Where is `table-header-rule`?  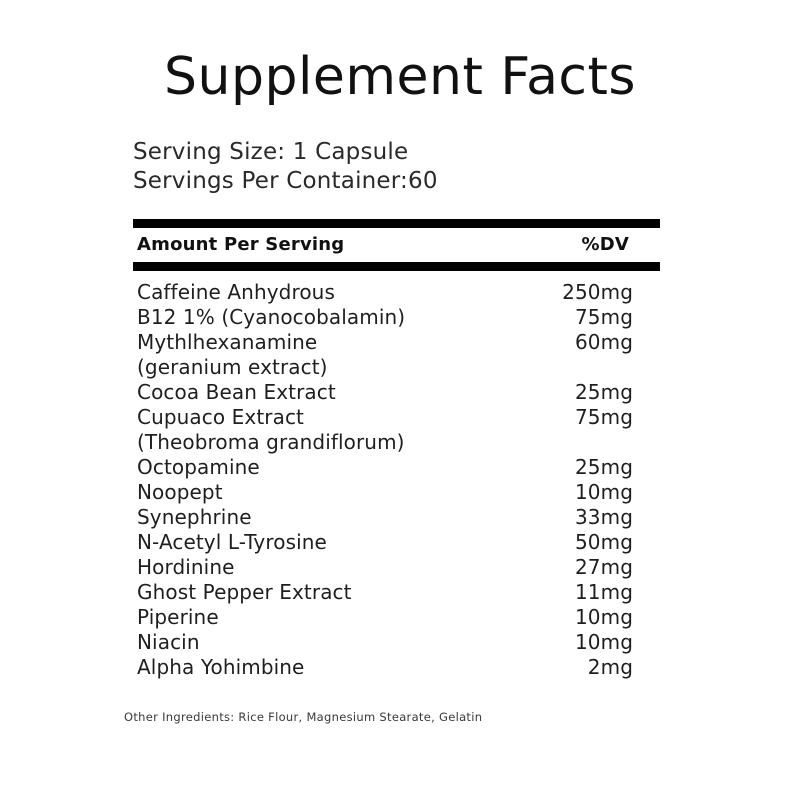 table-header-rule is located at coordinates (396, 266).